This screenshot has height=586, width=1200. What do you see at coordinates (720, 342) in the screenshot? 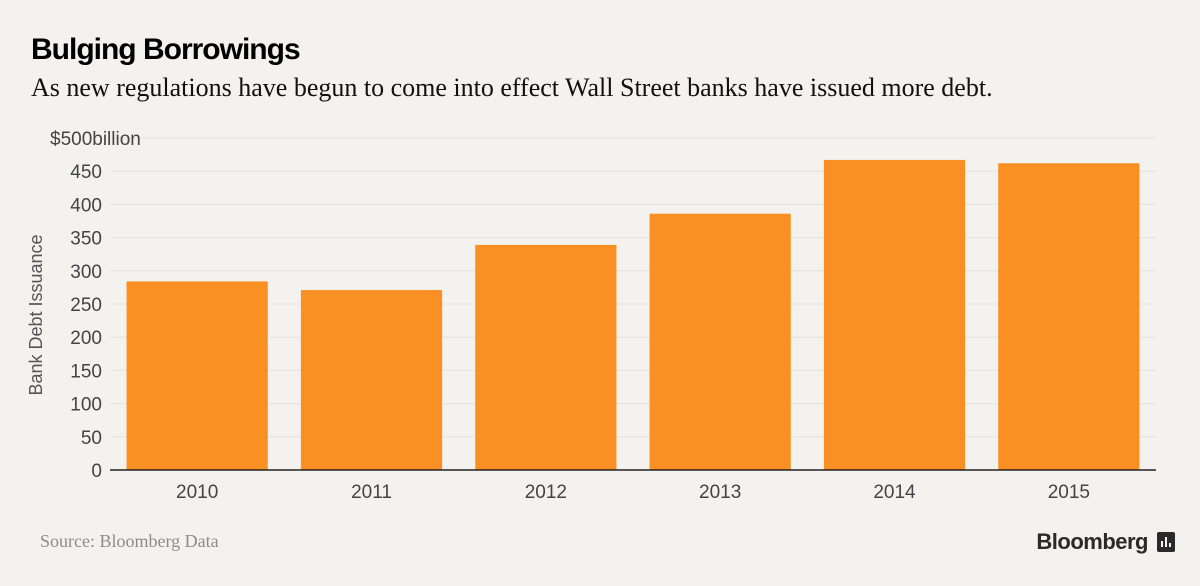
I see `bar-2013` at bounding box center [720, 342].